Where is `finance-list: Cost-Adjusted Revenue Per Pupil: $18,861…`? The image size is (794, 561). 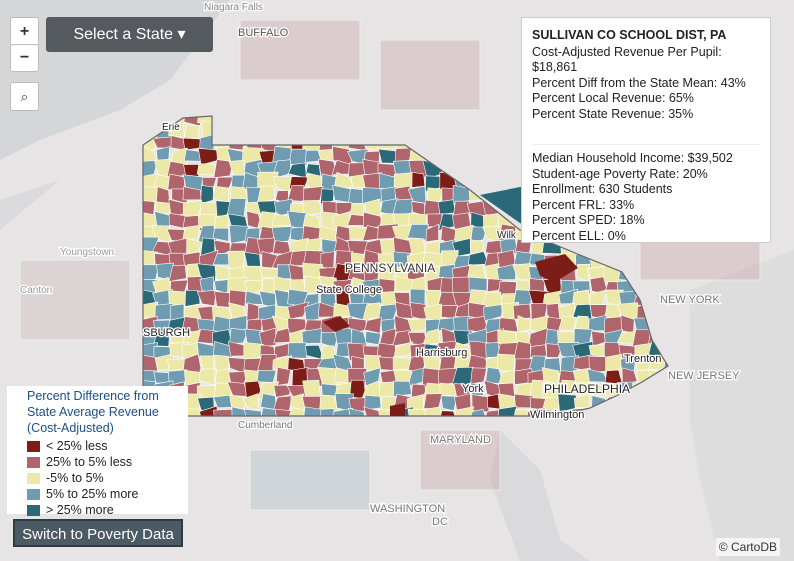
finance-list: Cost-Adjusted Revenue Per Pupil: $18,861… is located at coordinates (646, 84).